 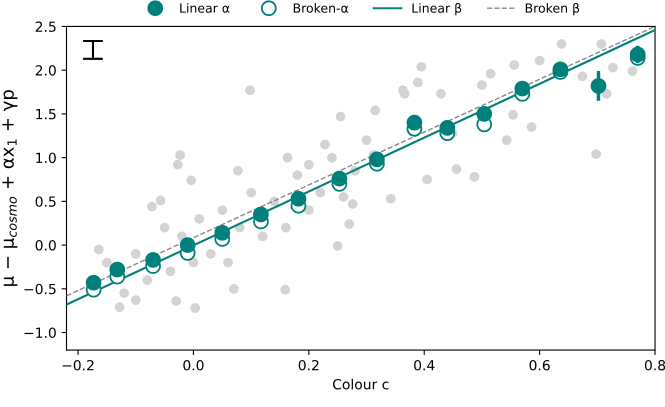 What do you see at coordinates (40, 333) in the screenshot?
I see `y-tick-label: −1.0` at bounding box center [40, 333].